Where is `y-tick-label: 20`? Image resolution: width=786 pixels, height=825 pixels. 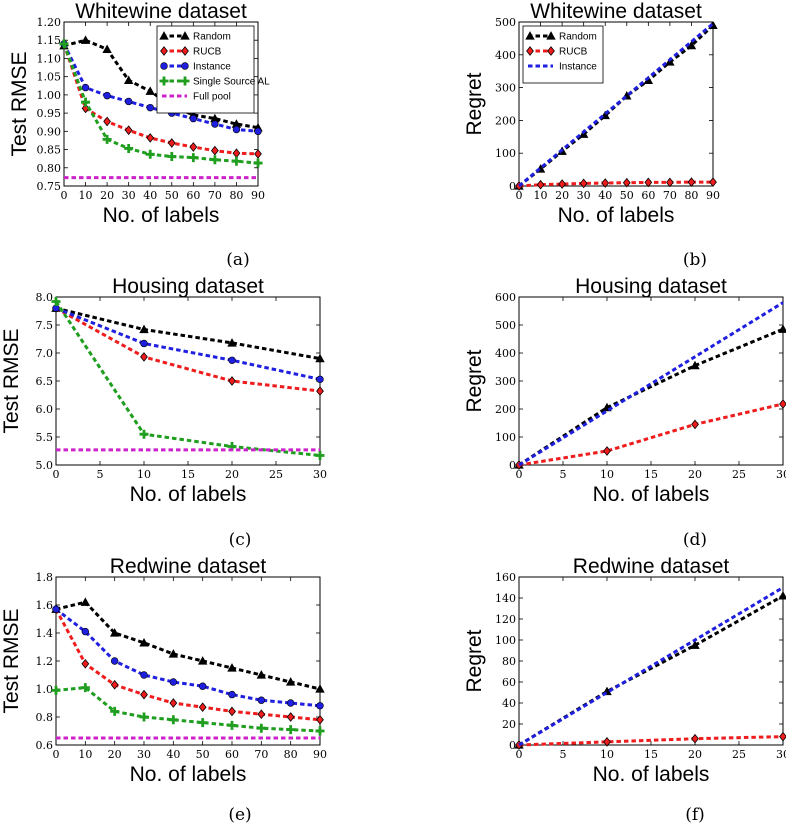
y-tick-label: 20 is located at coordinates (509, 724).